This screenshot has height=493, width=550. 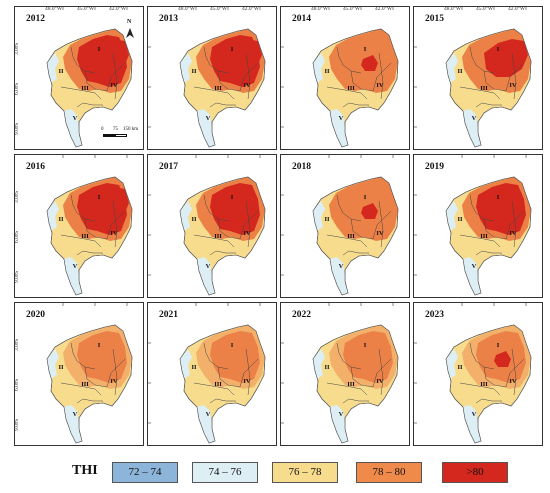 I want to click on legend-label: >80, so click(x=475, y=471).